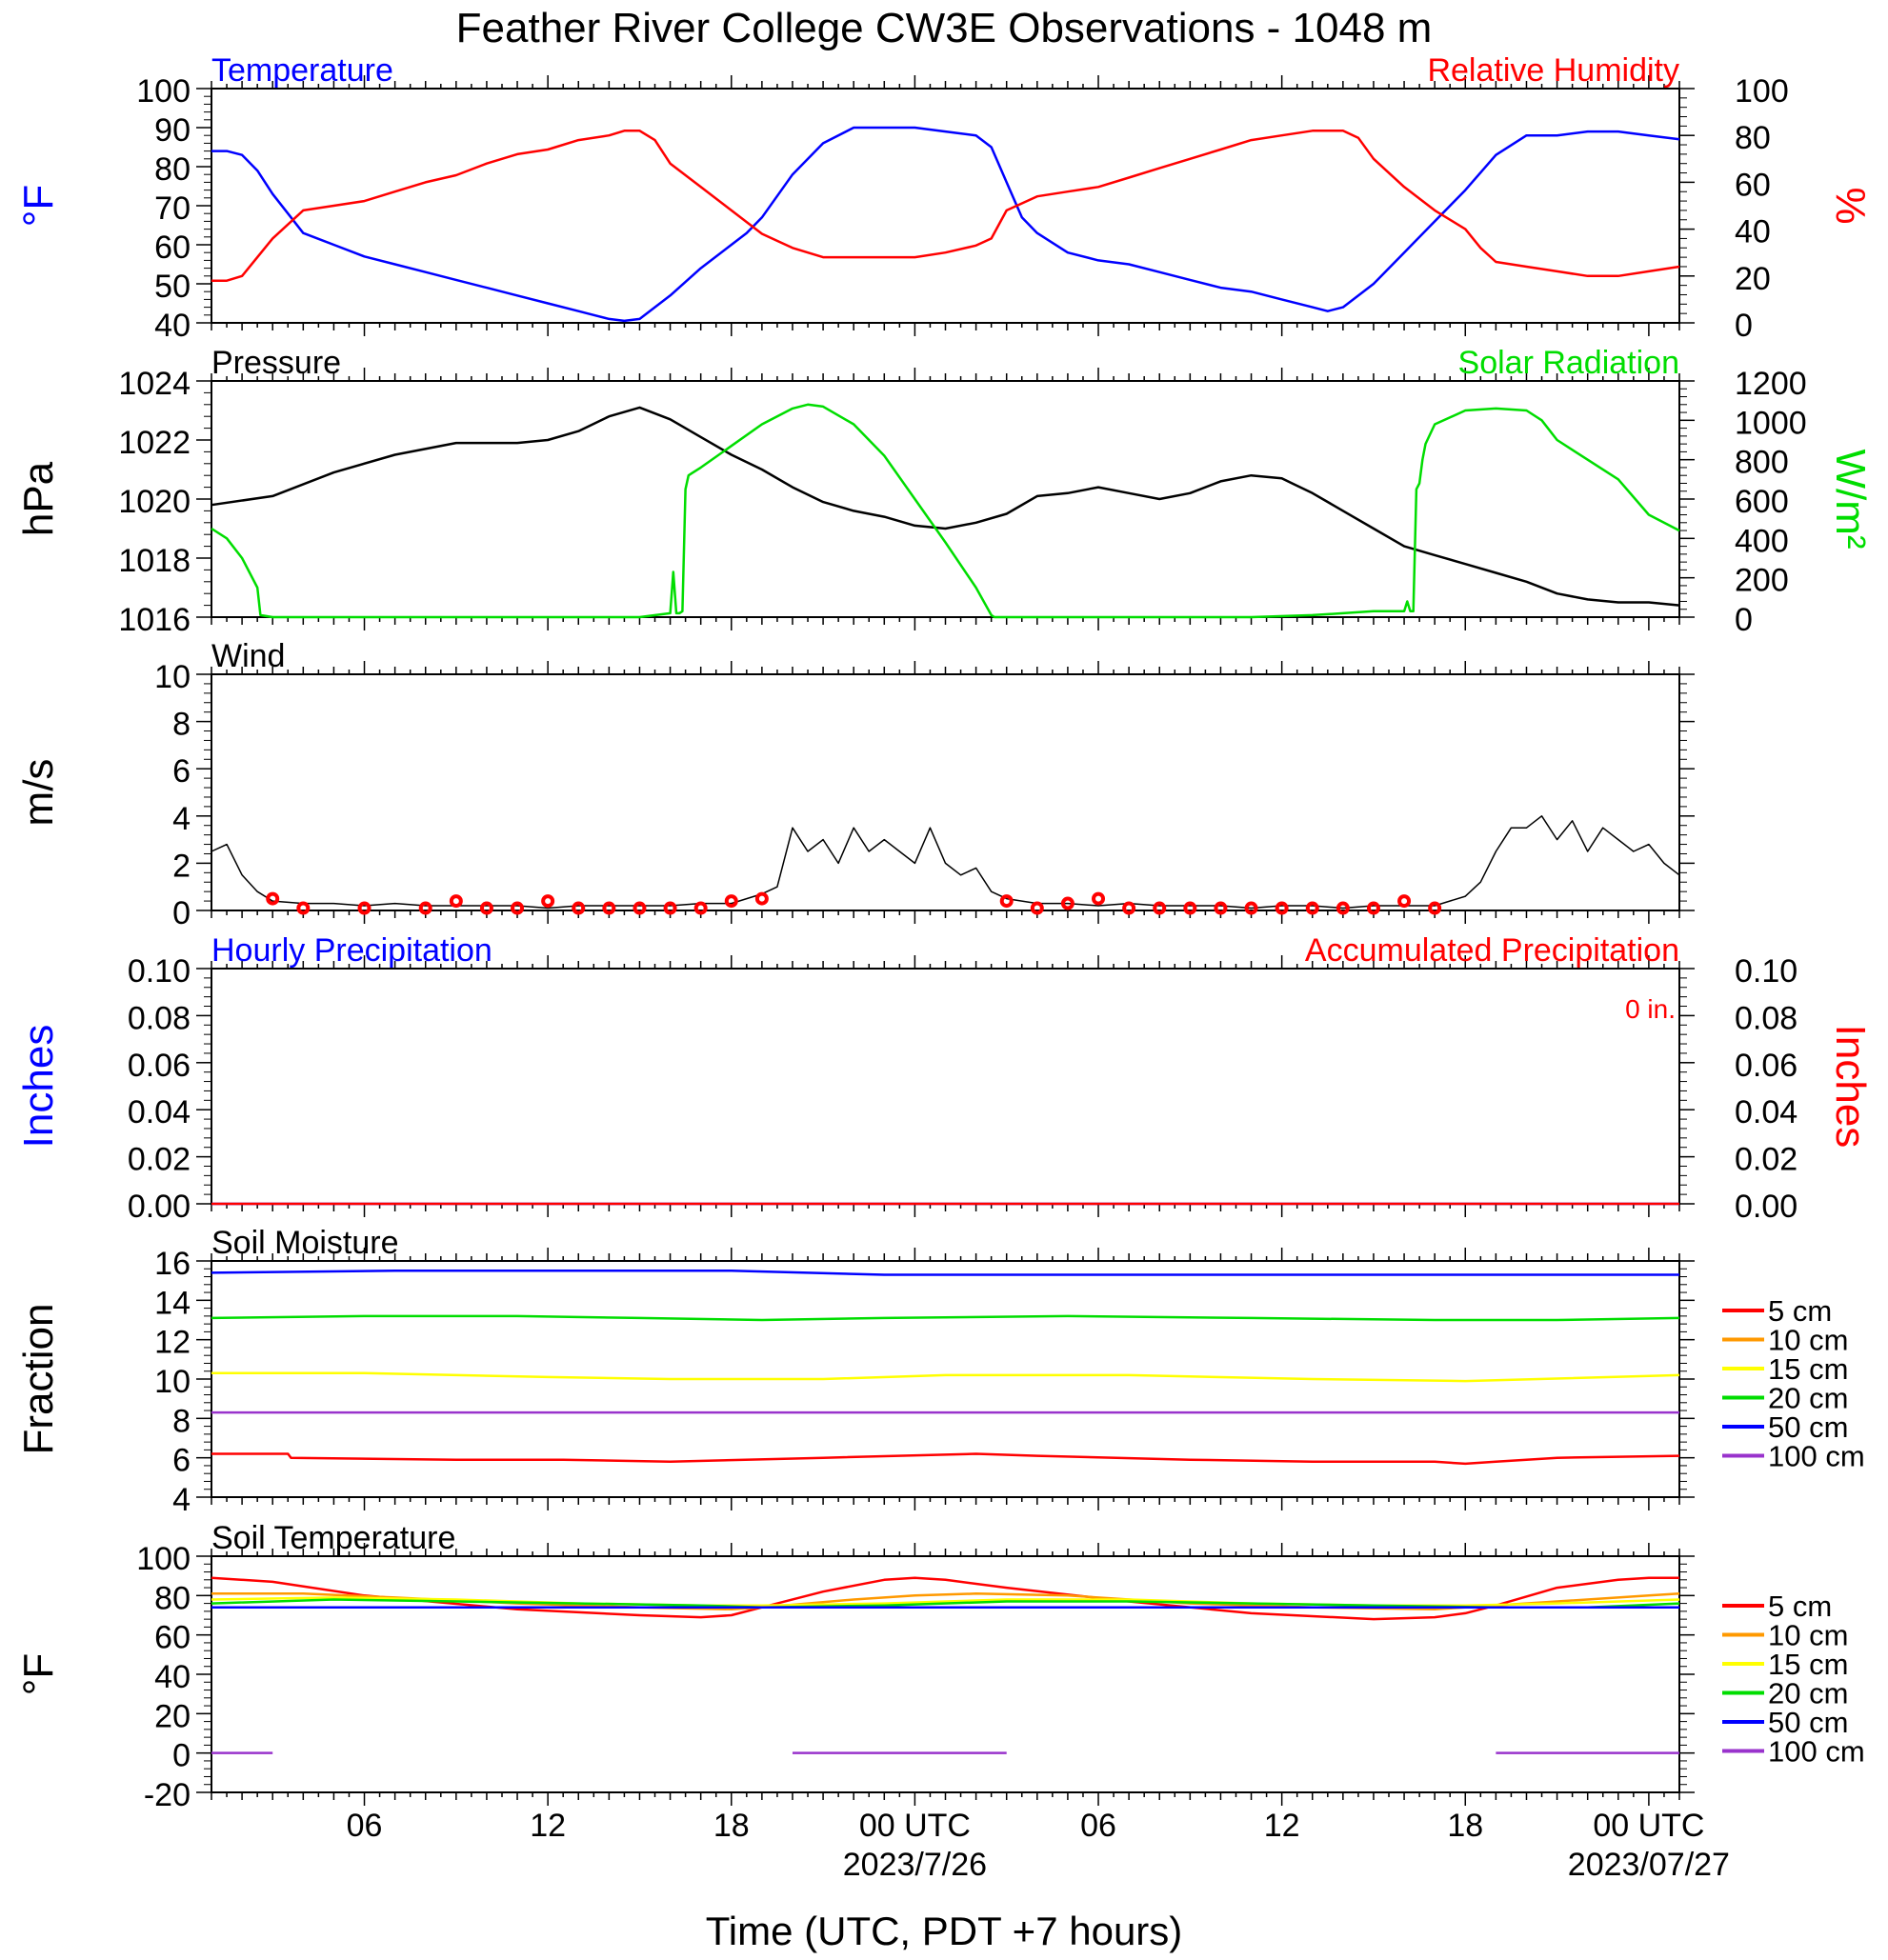 This screenshot has width=1888, height=1960. I want to click on y-tick-label-left: 2, so click(181, 866).